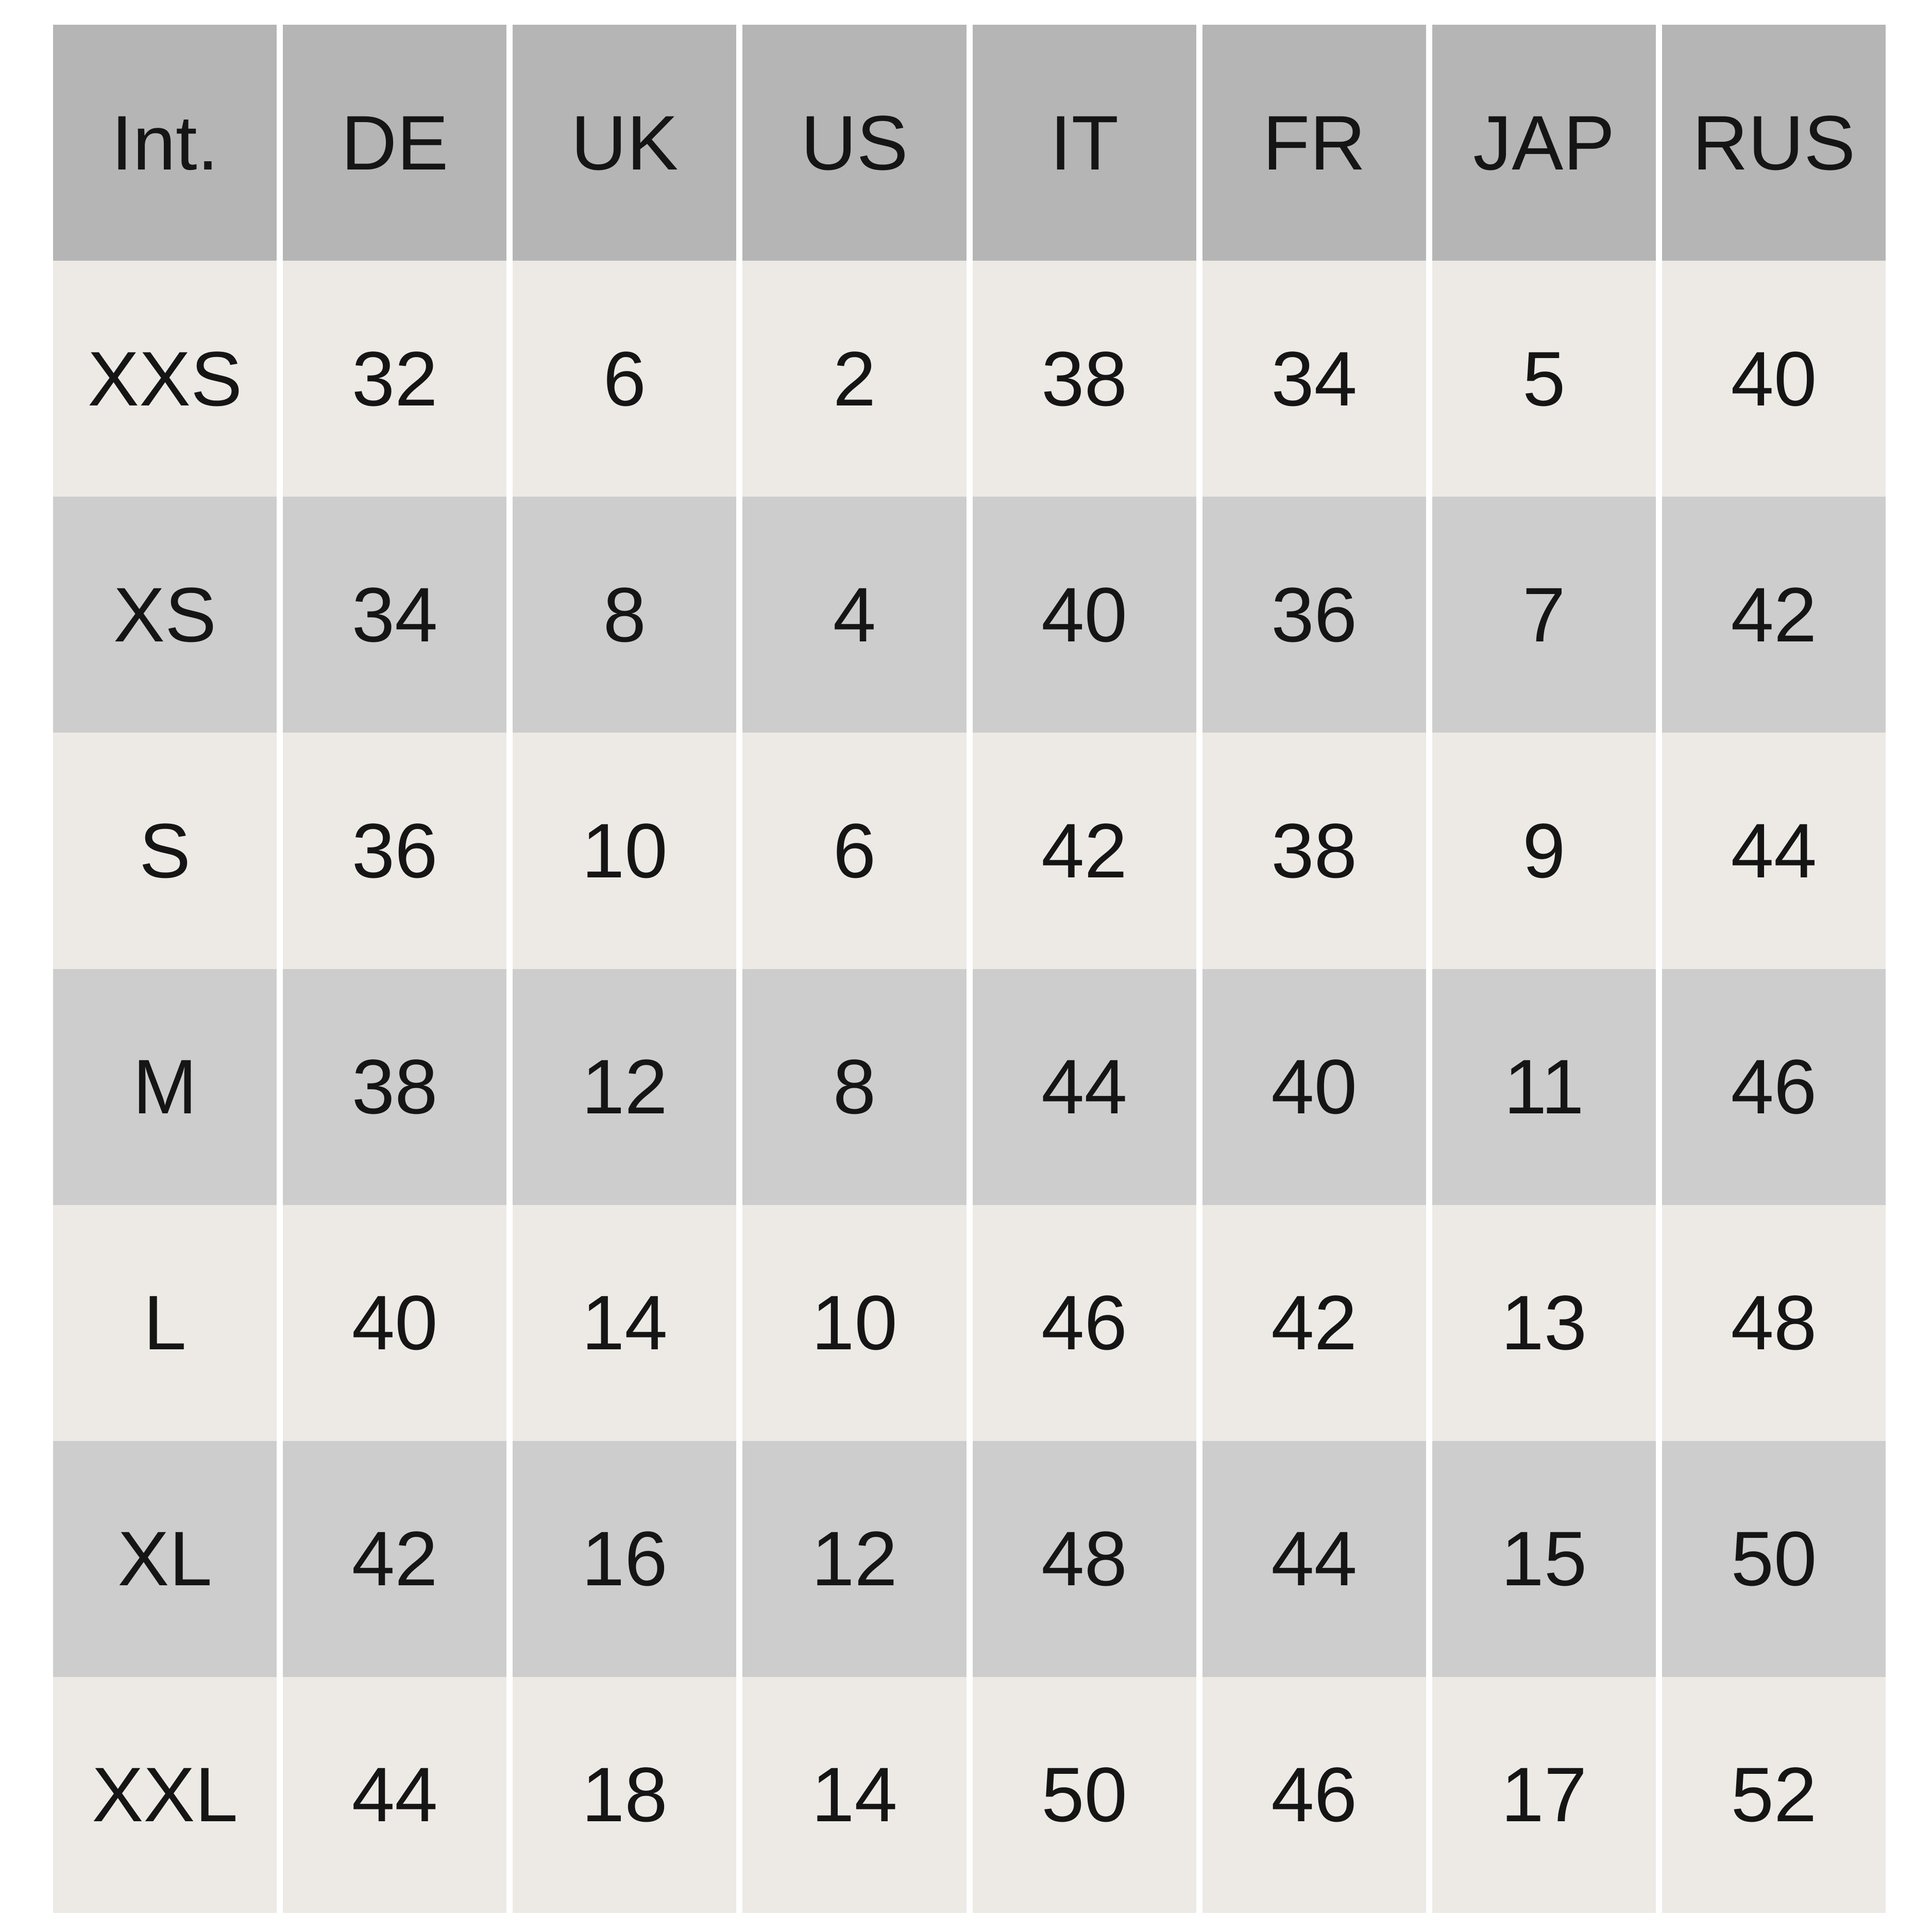 This screenshot has height=1932, width=1932. I want to click on header-cell: US, so click(854, 143).